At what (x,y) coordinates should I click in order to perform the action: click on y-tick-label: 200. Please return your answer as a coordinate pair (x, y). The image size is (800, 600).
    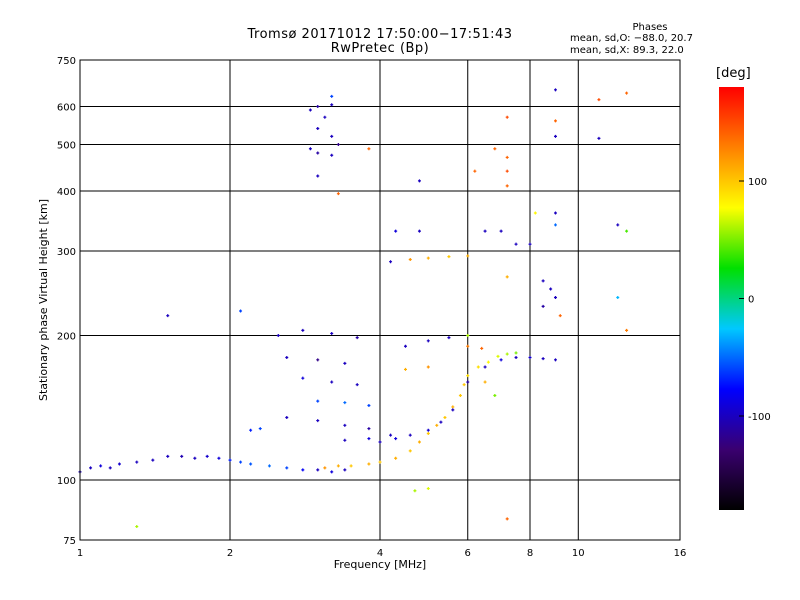
    Looking at the image, I should click on (66, 337).